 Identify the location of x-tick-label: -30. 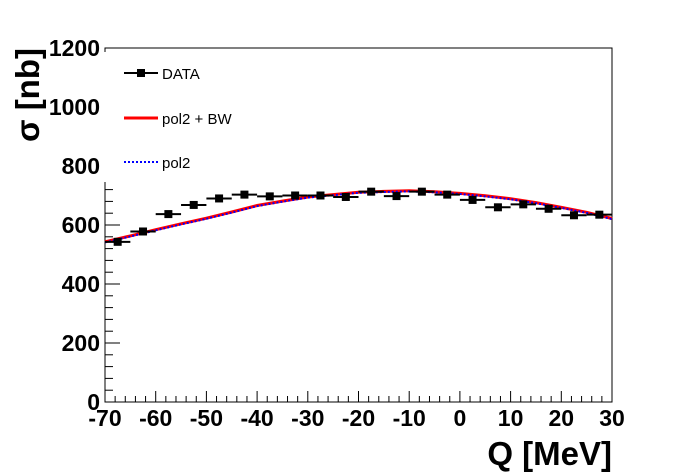
(307, 418).